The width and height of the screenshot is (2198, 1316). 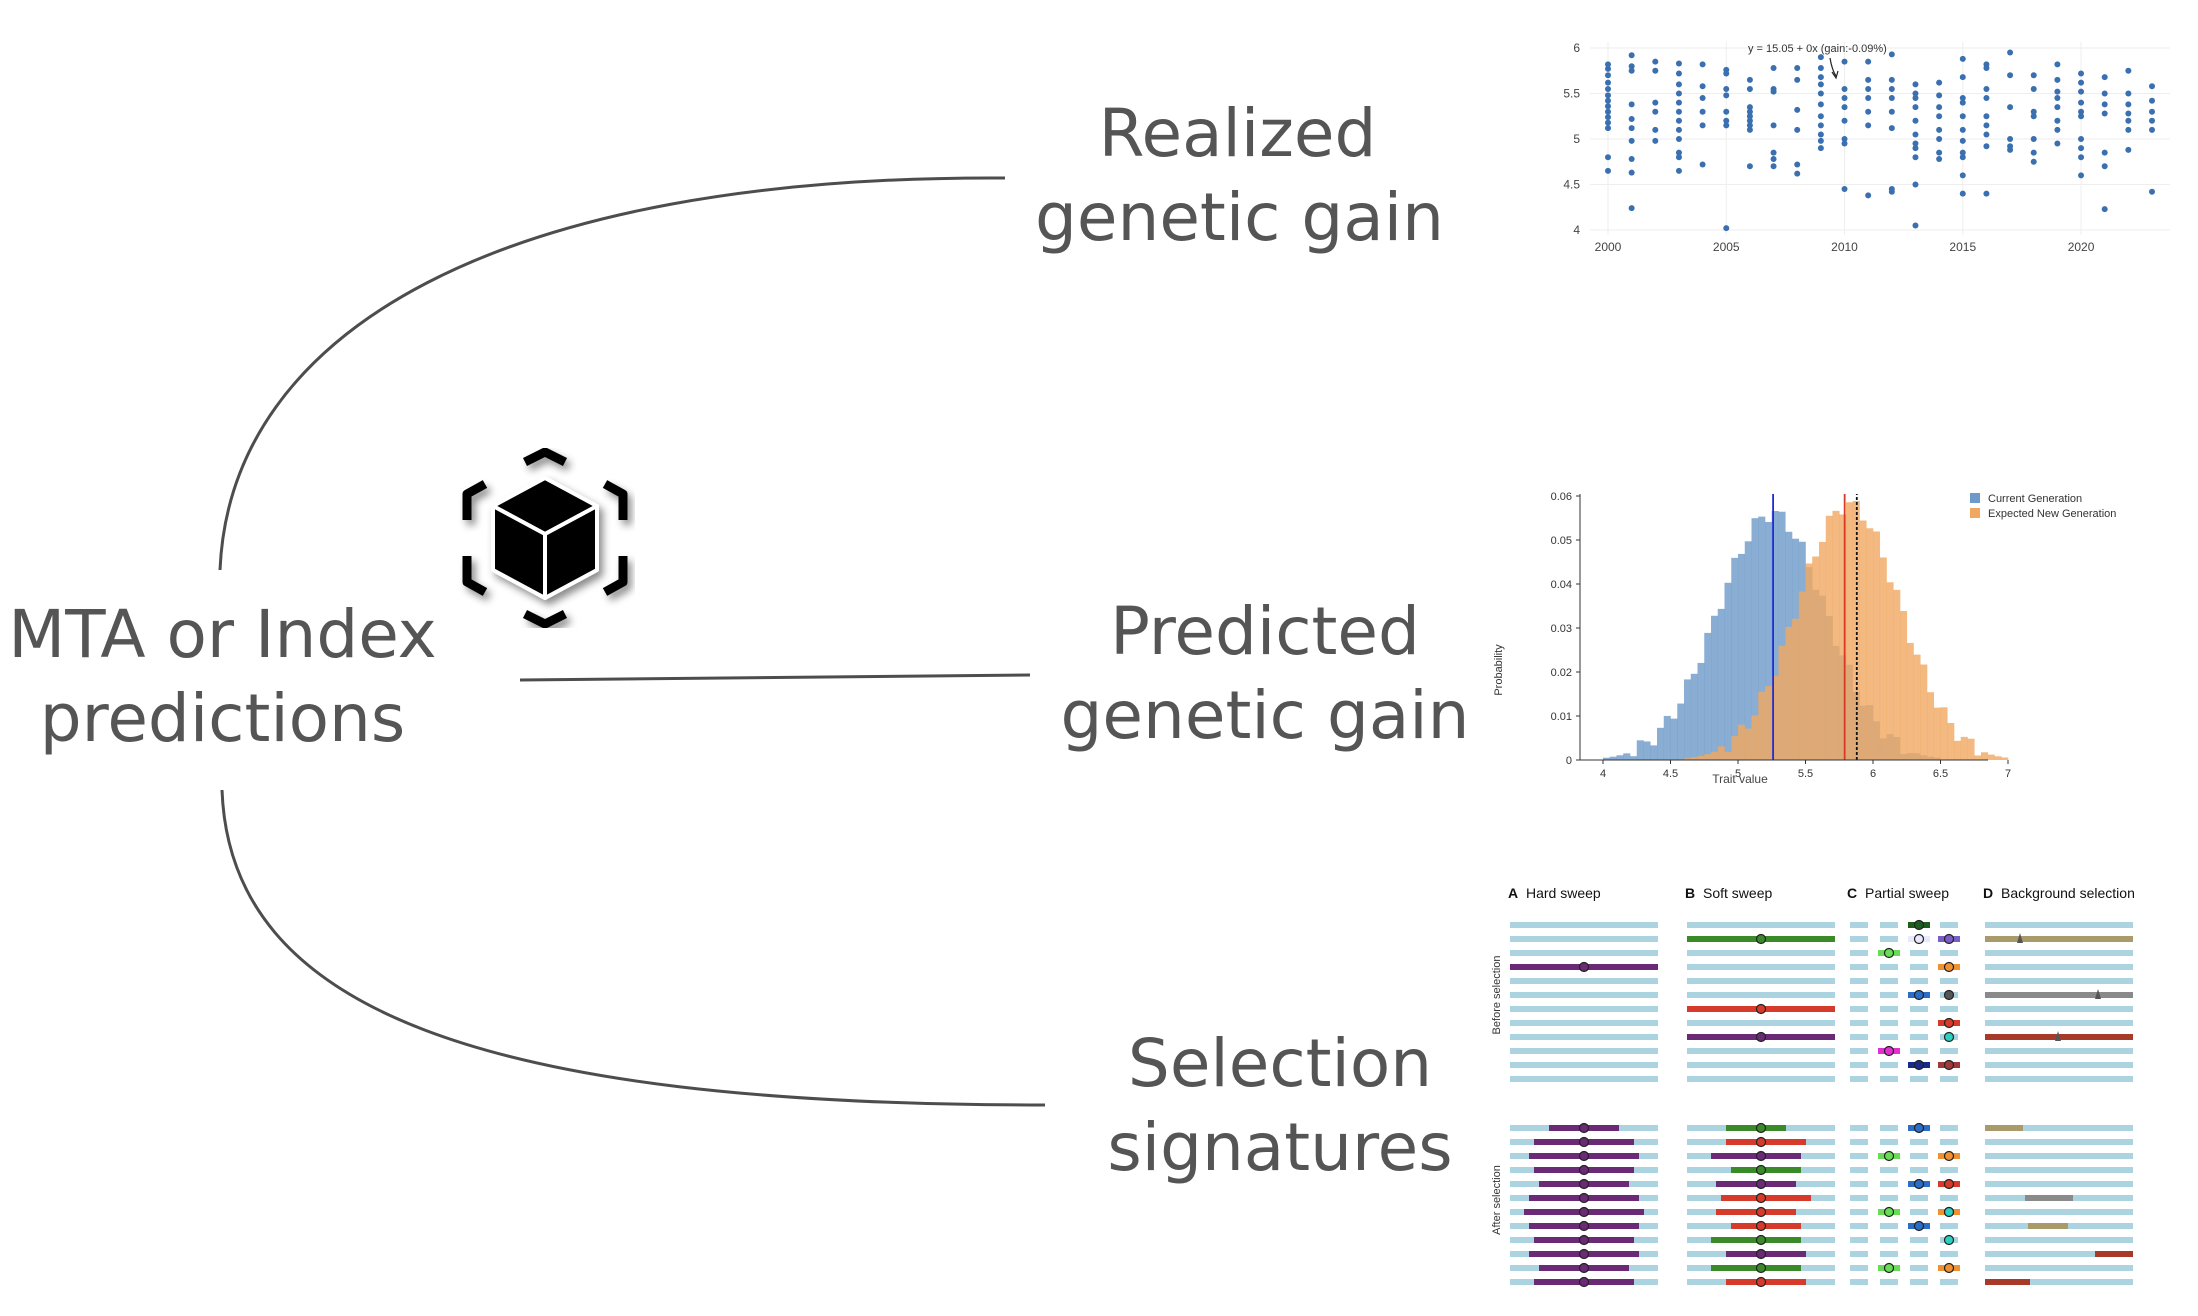 I want to click on hist-xlabel: Trait value, so click(x=1740, y=779).